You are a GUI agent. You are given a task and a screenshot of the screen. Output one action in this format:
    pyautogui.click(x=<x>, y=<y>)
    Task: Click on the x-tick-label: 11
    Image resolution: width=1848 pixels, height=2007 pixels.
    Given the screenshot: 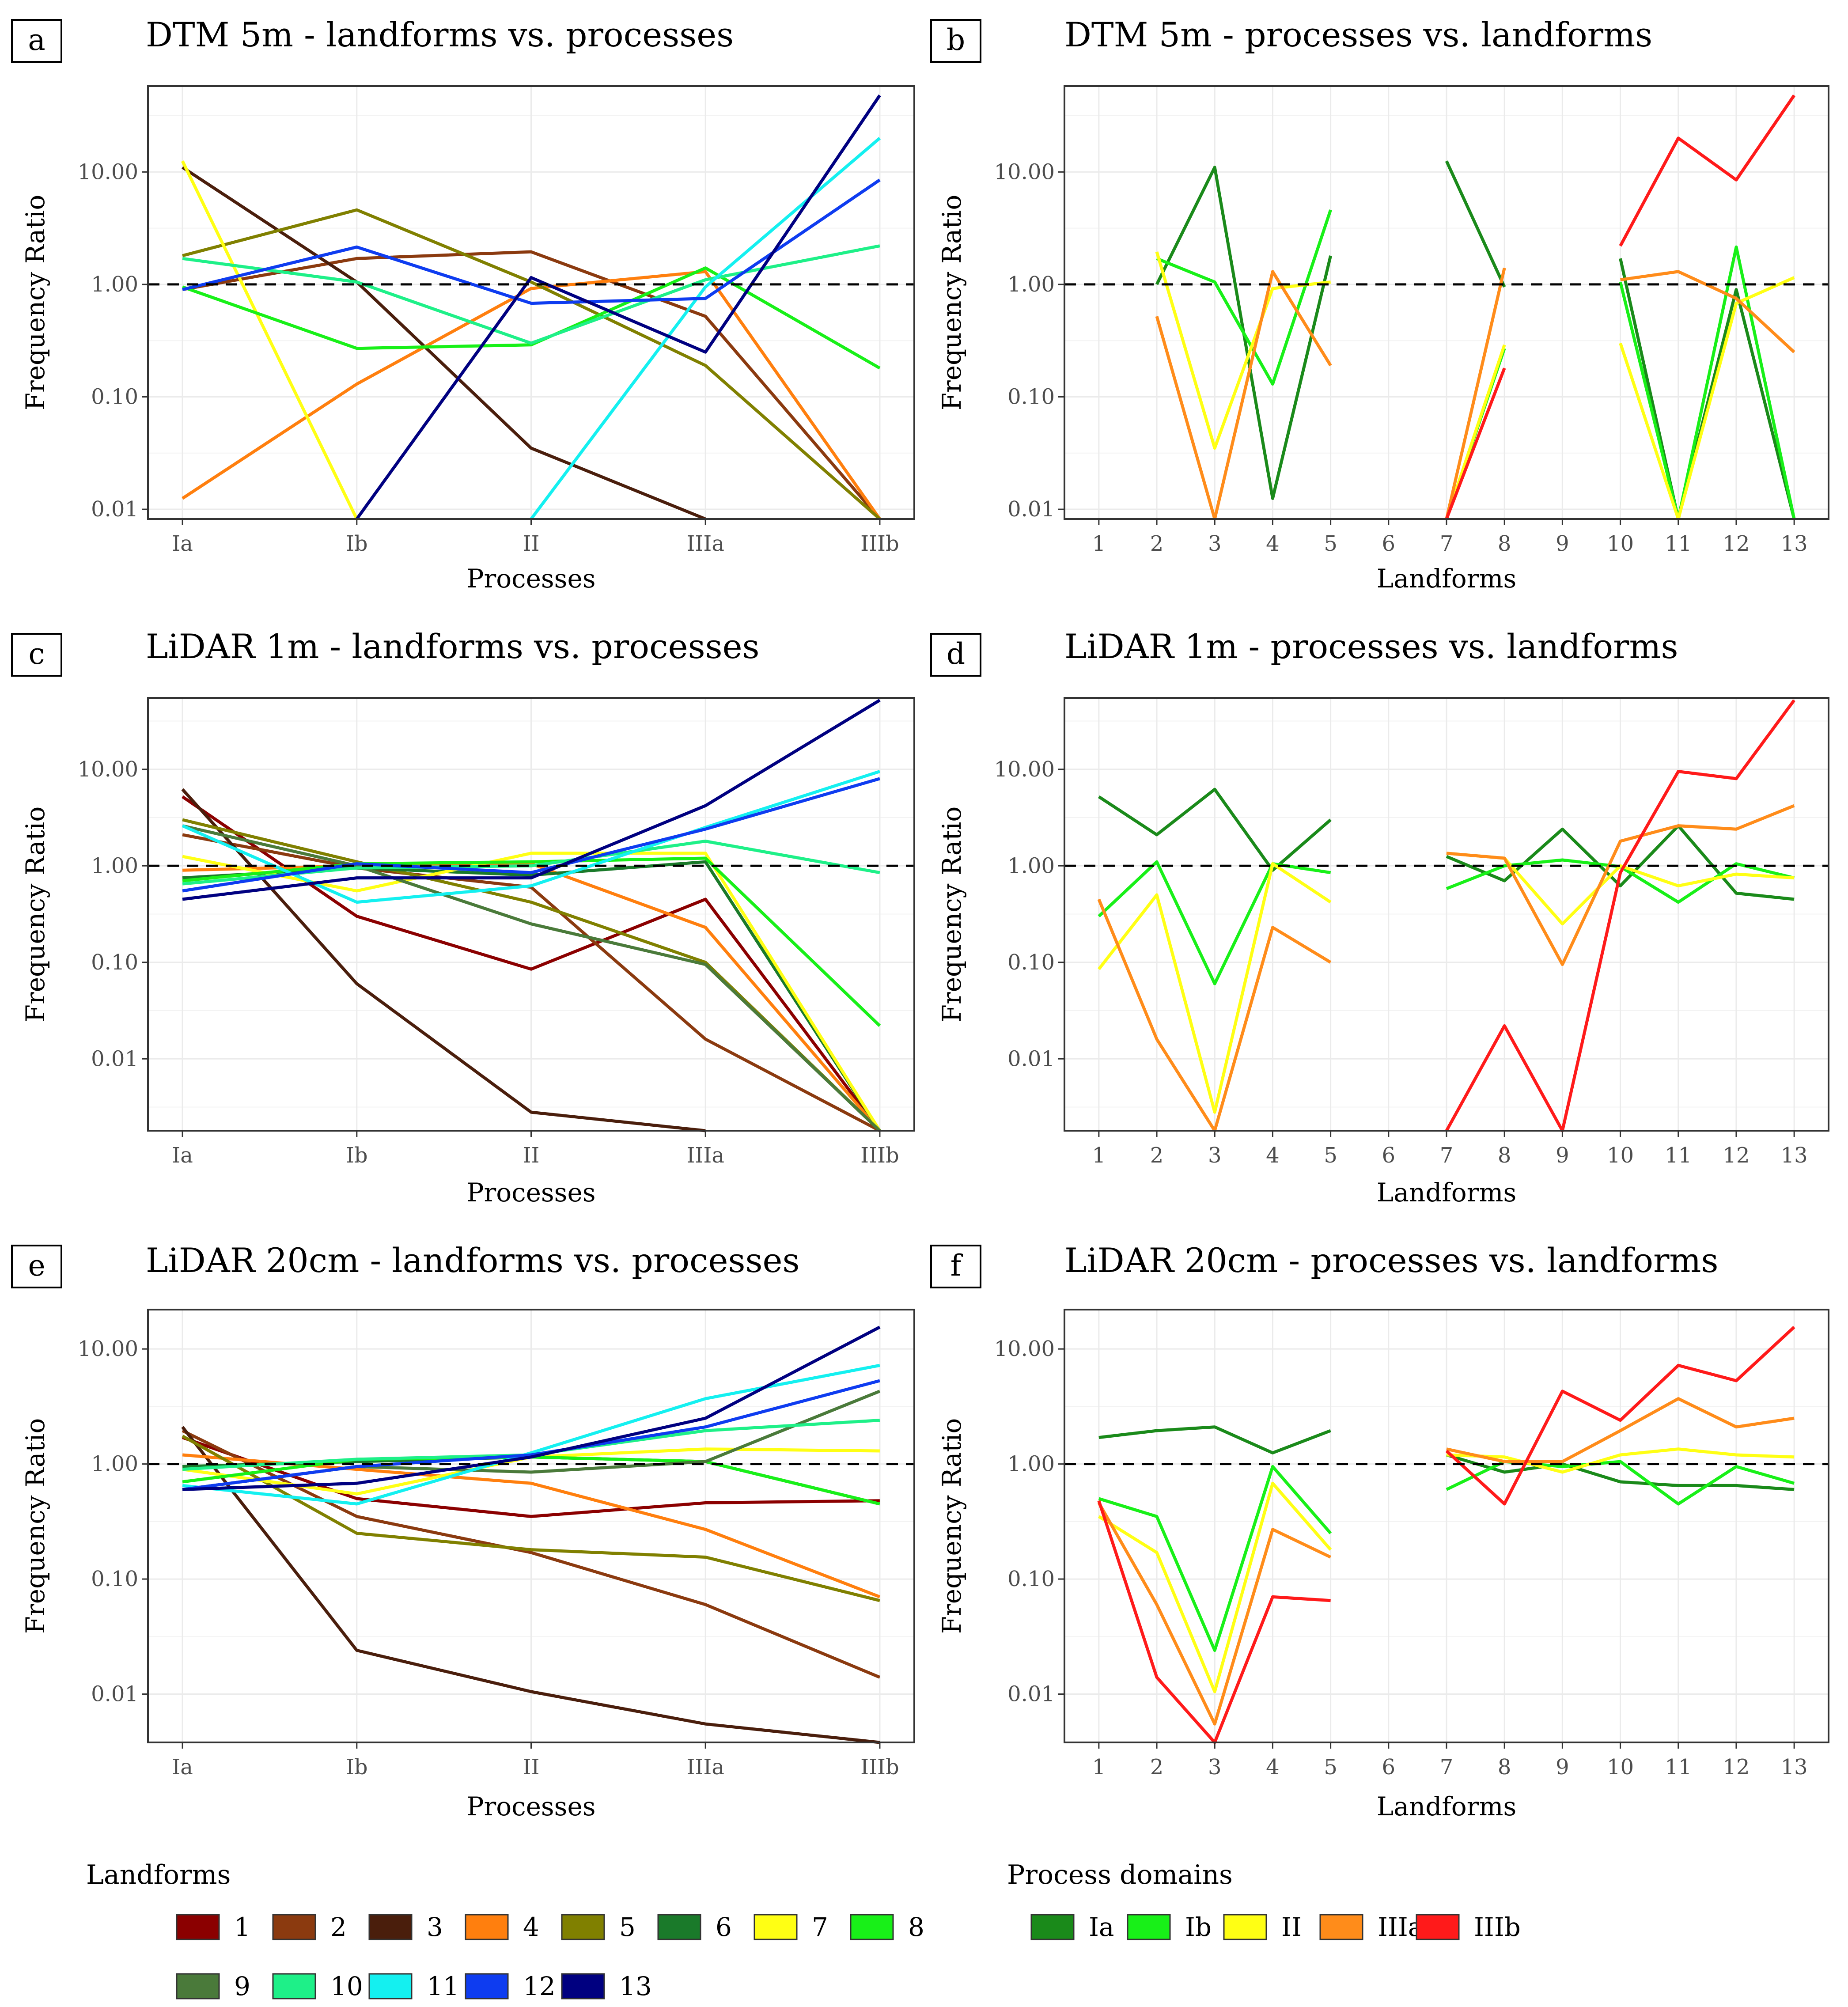 What is the action you would take?
    pyautogui.click(x=1678, y=1155)
    